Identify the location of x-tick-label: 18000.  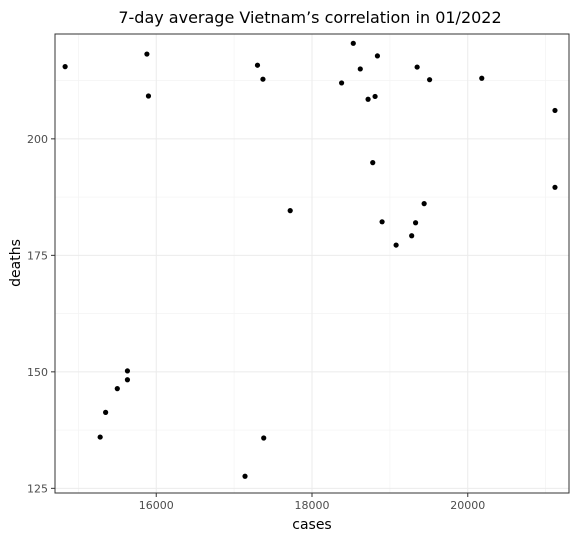
(312, 505).